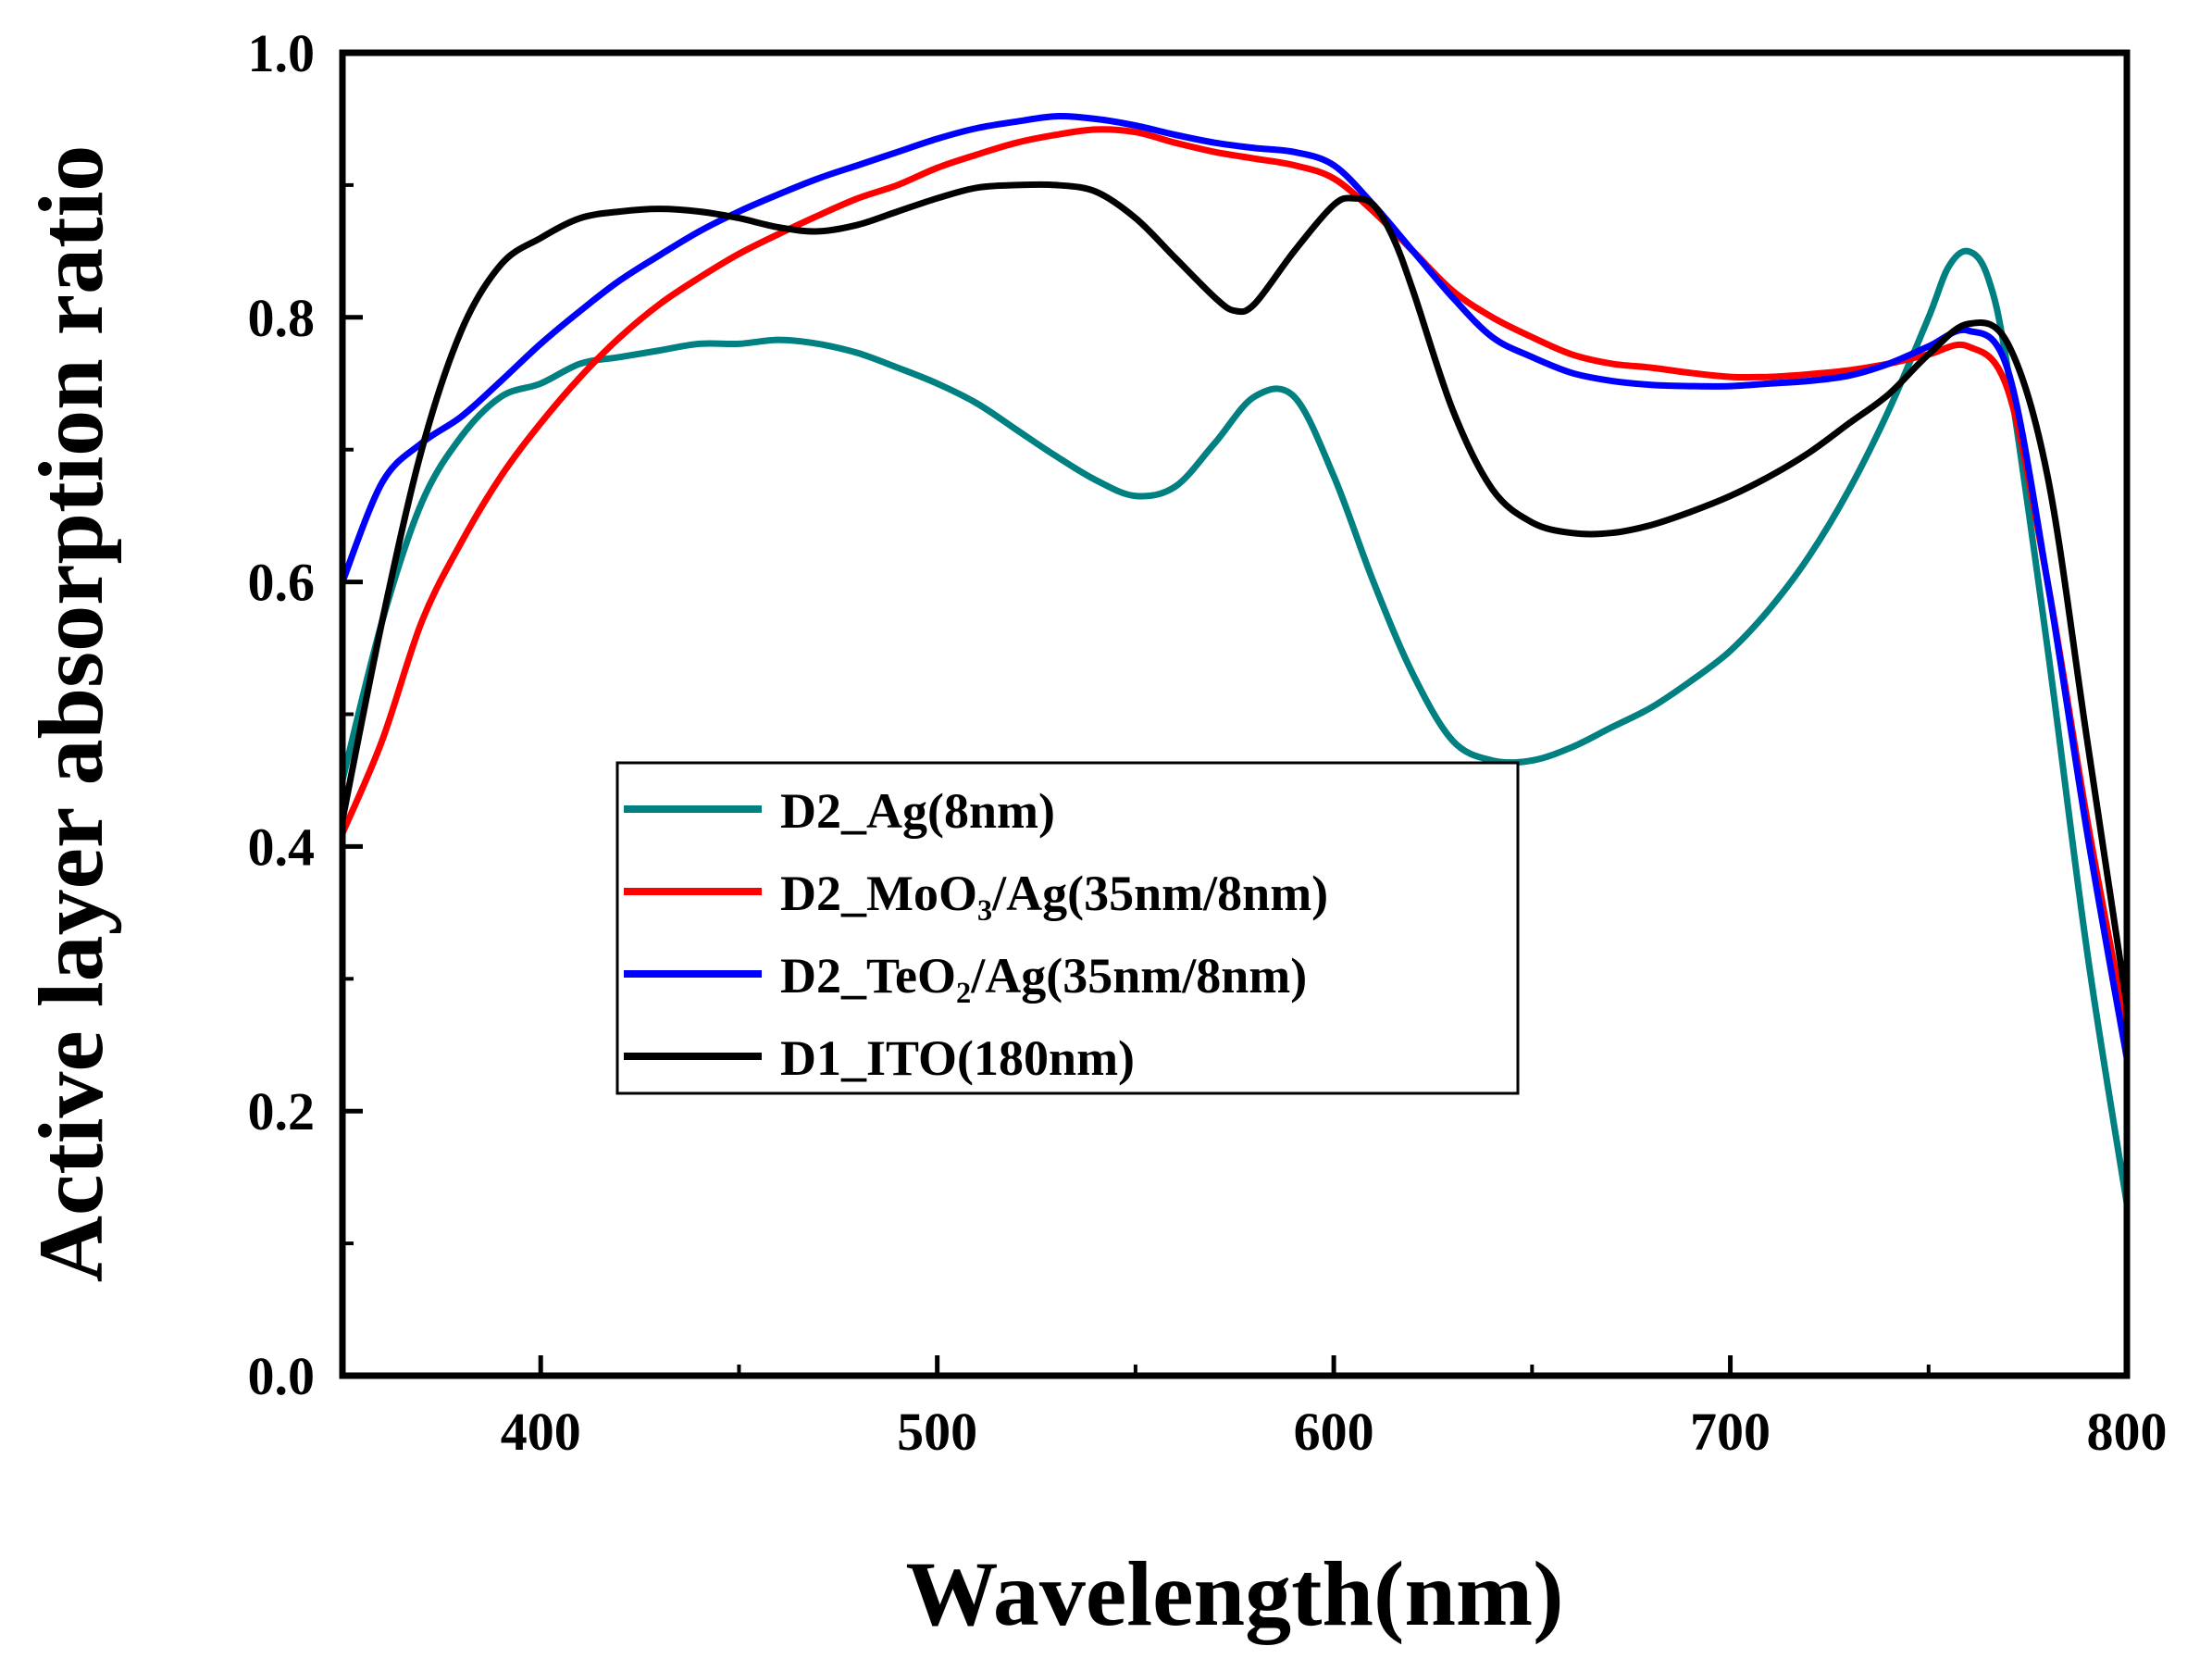 This screenshot has width=2212, height=1671. What do you see at coordinates (282, 53) in the screenshot?
I see `y-tick-label: 1.0` at bounding box center [282, 53].